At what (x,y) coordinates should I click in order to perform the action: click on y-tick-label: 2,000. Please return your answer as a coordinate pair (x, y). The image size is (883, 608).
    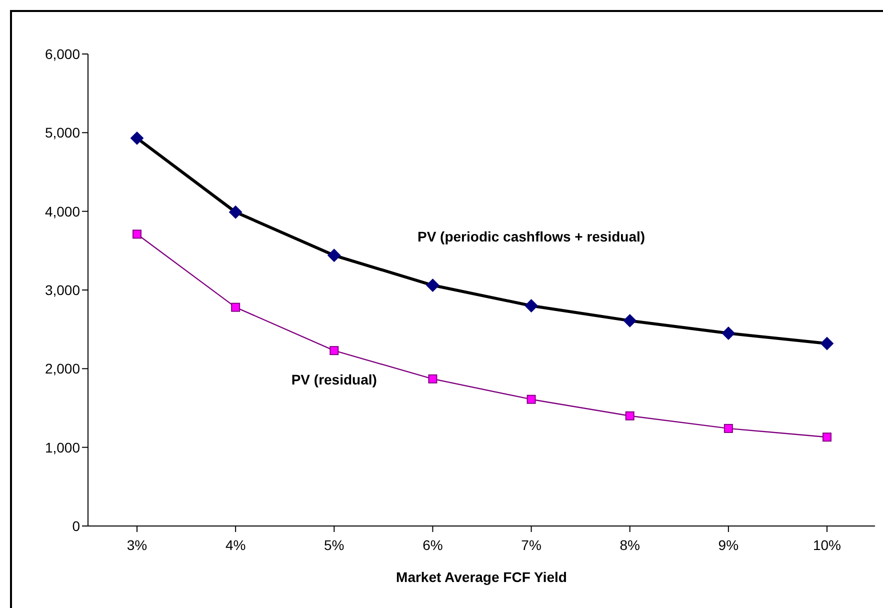
    Looking at the image, I should click on (62, 368).